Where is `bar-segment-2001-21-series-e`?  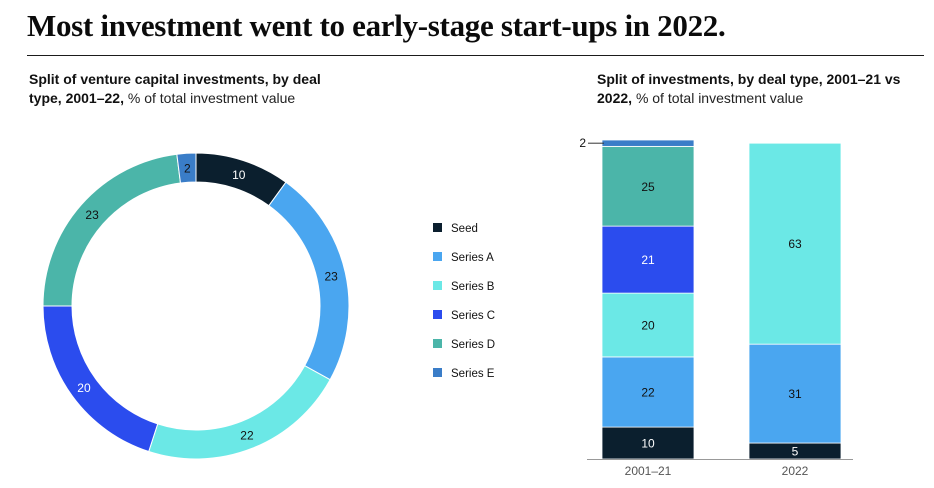 bar-segment-2001-21-series-e is located at coordinates (648, 143).